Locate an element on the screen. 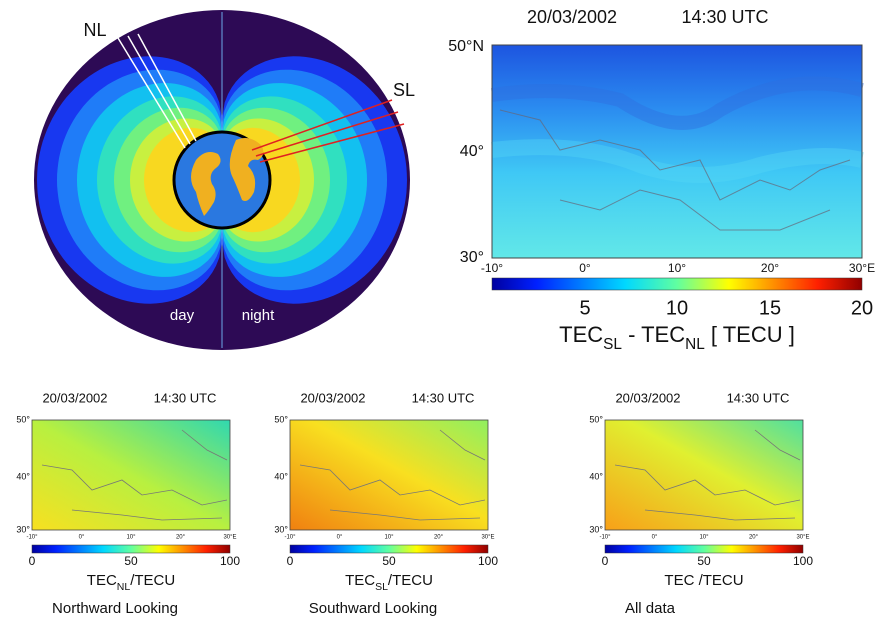 The image size is (880, 623). main-map is located at coordinates (677, 151).